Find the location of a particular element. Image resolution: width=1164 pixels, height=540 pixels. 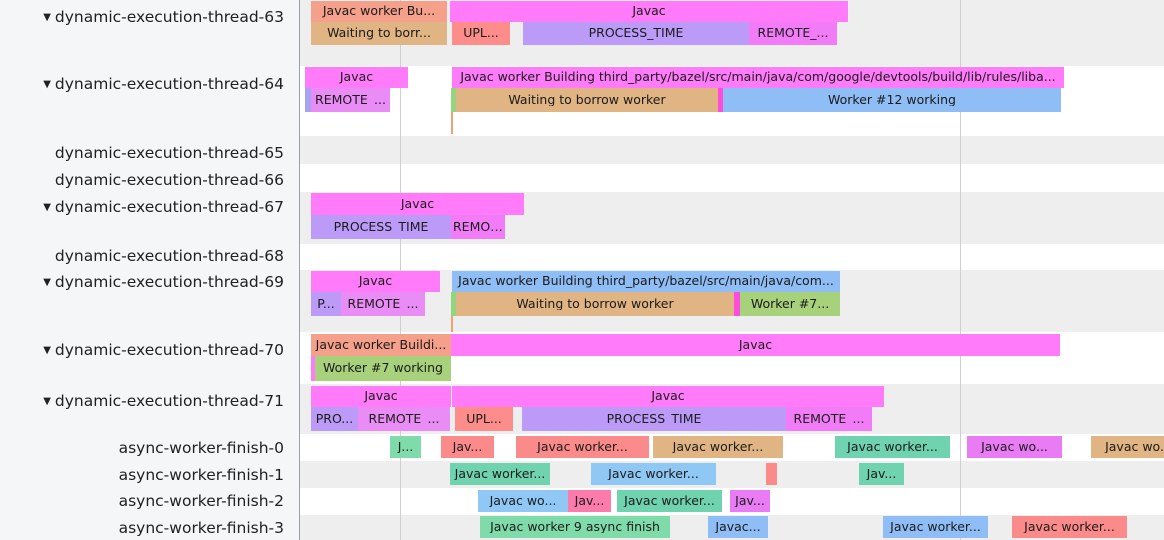

trace-slice-label: PROCESS_TIME is located at coordinates (381, 227).